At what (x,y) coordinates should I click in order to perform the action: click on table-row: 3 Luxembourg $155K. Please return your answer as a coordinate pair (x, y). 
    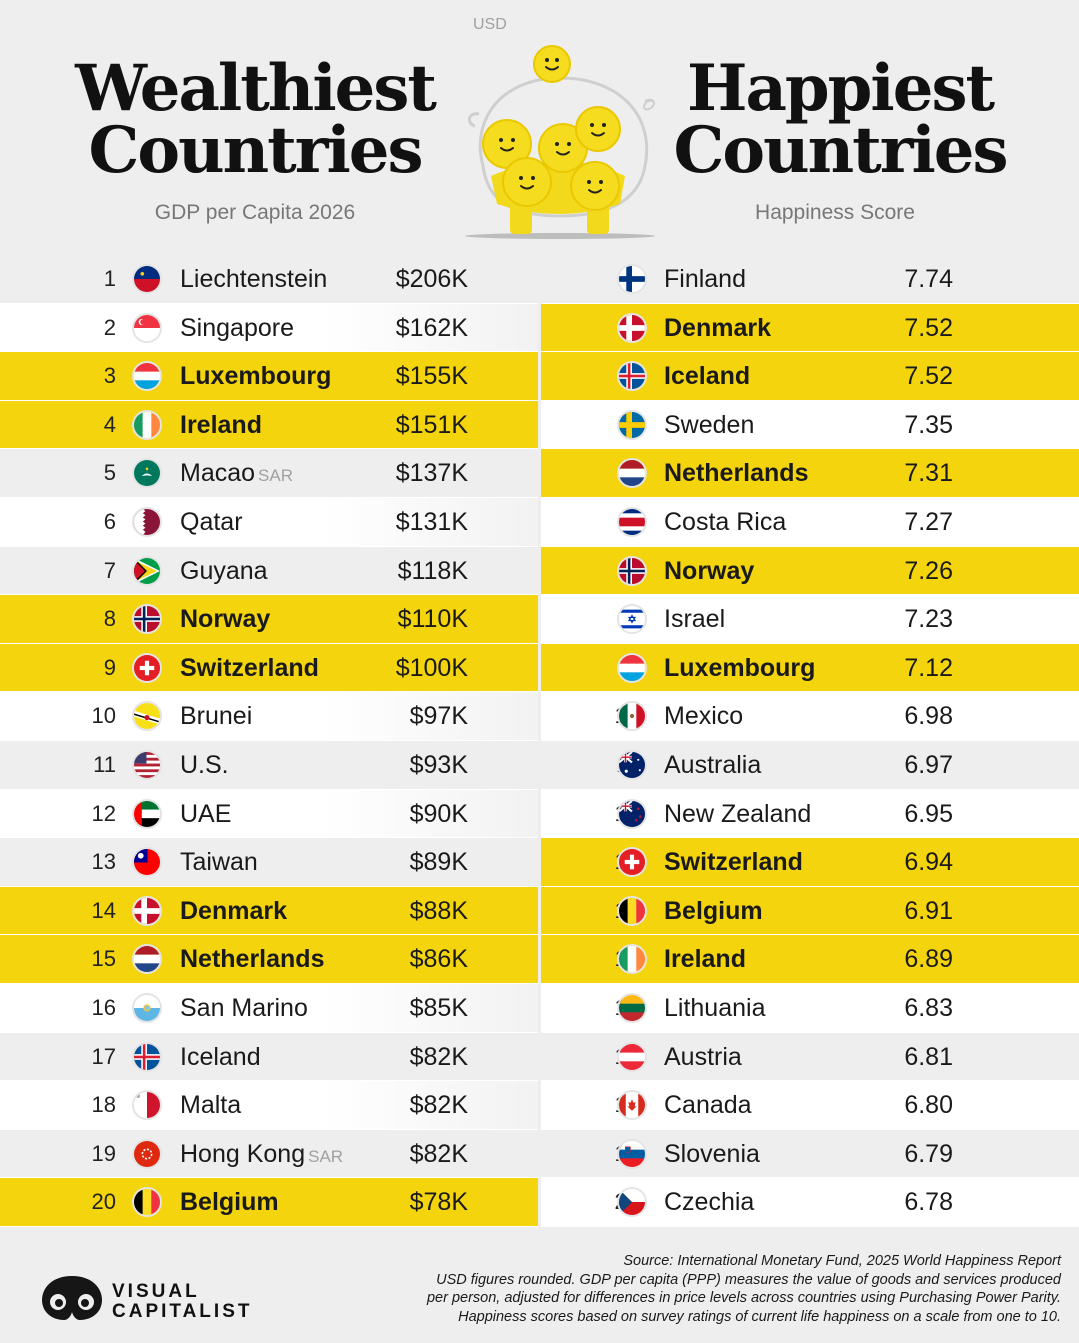
    Looking at the image, I should click on (269, 376).